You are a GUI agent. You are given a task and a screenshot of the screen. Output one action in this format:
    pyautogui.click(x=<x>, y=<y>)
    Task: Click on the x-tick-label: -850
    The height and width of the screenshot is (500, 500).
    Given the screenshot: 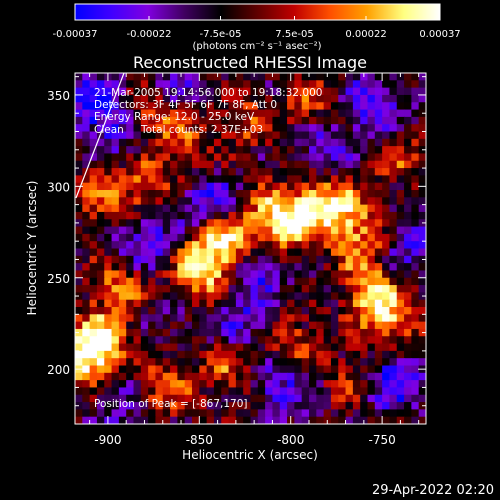 What is the action you would take?
    pyautogui.click(x=199, y=440)
    